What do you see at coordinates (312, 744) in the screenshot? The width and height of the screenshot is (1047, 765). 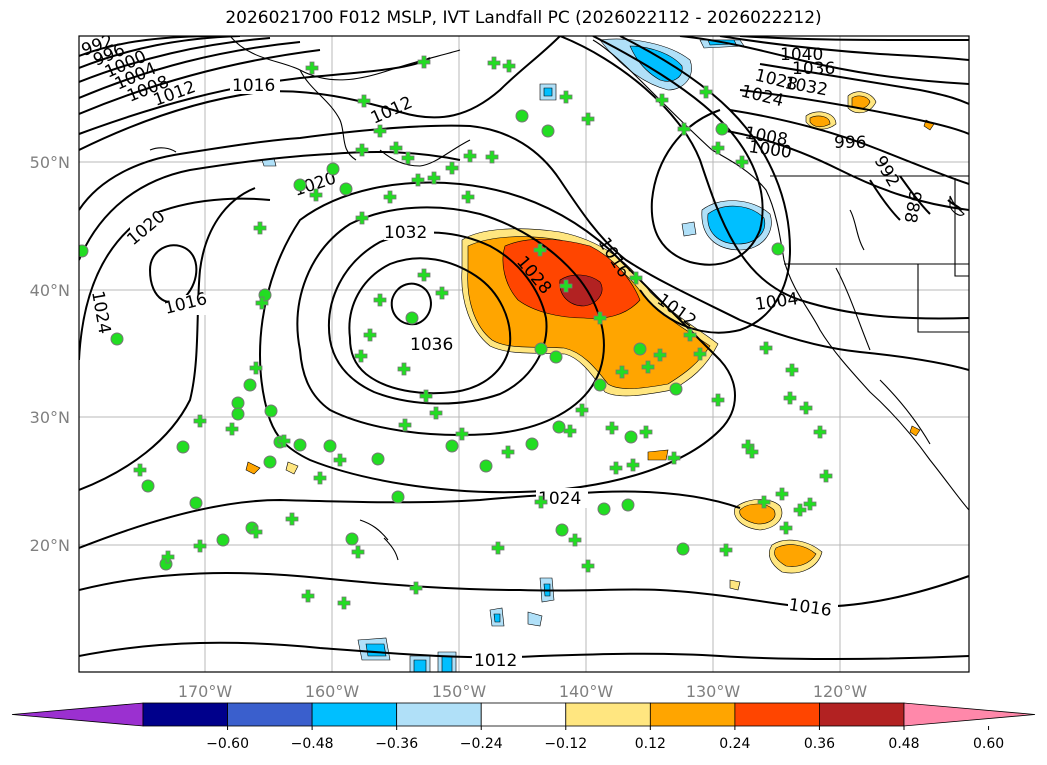 I see `colorbar-tick-label: −0.48` at bounding box center [312, 744].